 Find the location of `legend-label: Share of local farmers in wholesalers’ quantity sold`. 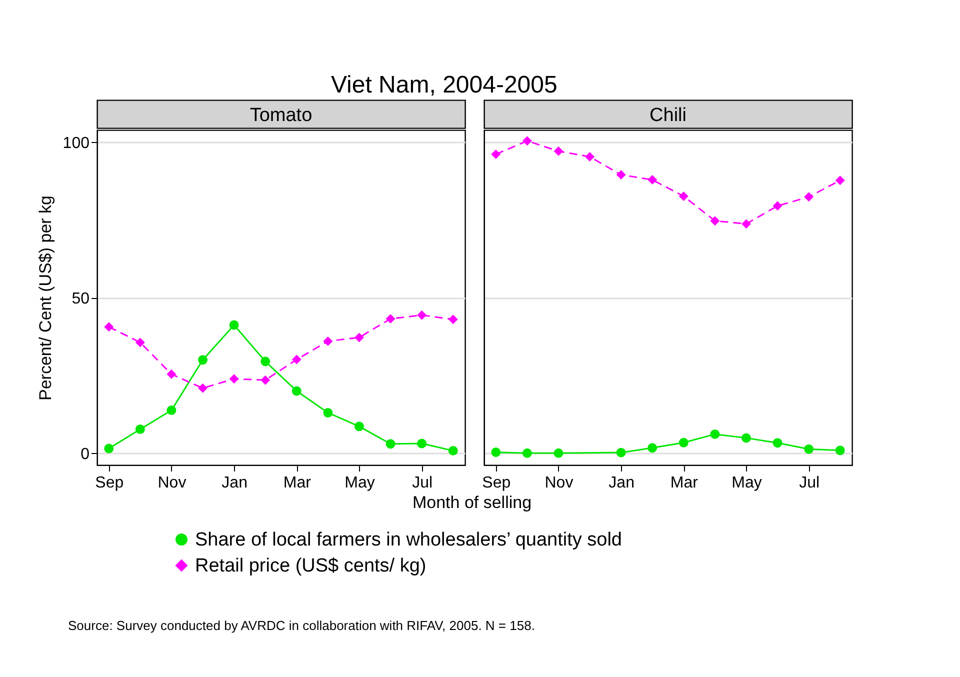

legend-label: Share of local farmers in wholesalers’ quantity sold is located at coordinates (408, 540).